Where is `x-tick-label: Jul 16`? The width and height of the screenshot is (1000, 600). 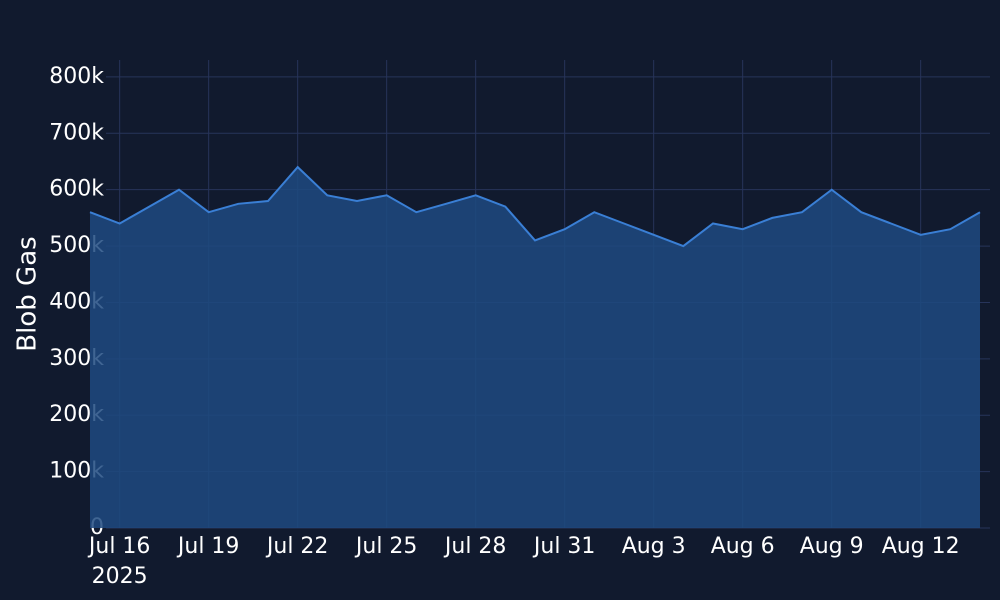
x-tick-label: Jul 16 is located at coordinates (119, 546).